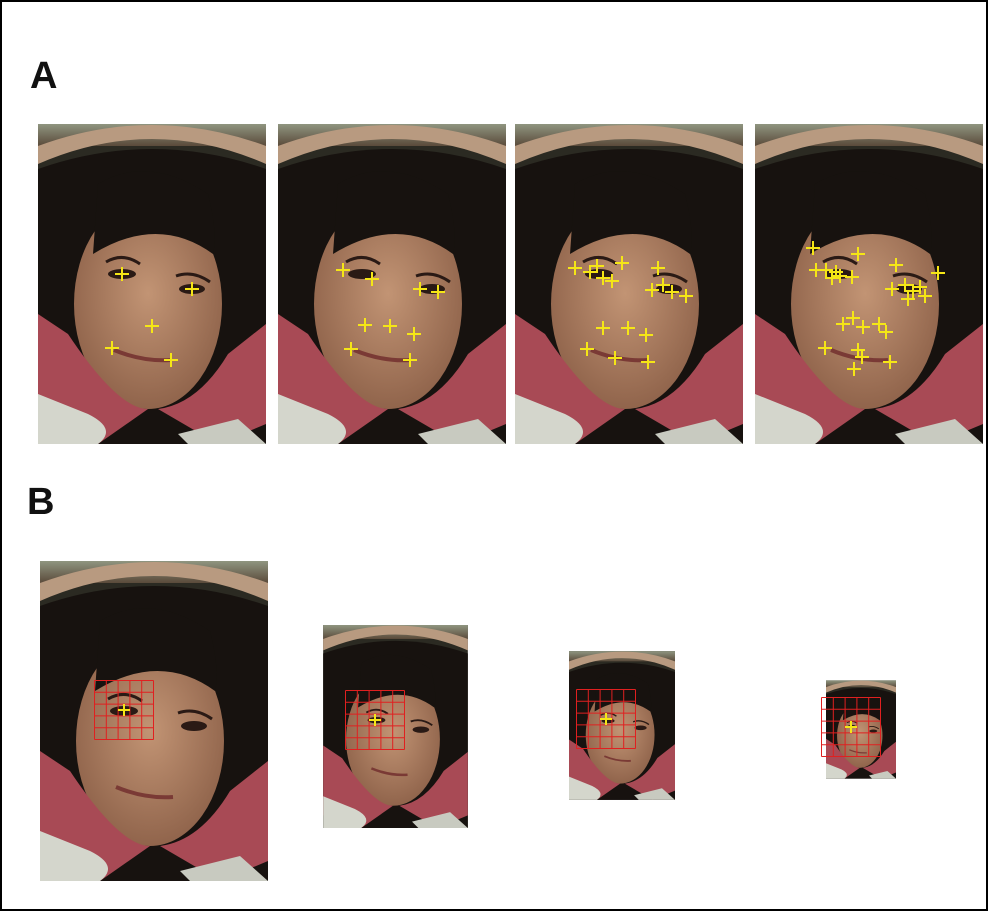 The image size is (988, 911). What do you see at coordinates (43, 76) in the screenshot?
I see `panel-label: A` at bounding box center [43, 76].